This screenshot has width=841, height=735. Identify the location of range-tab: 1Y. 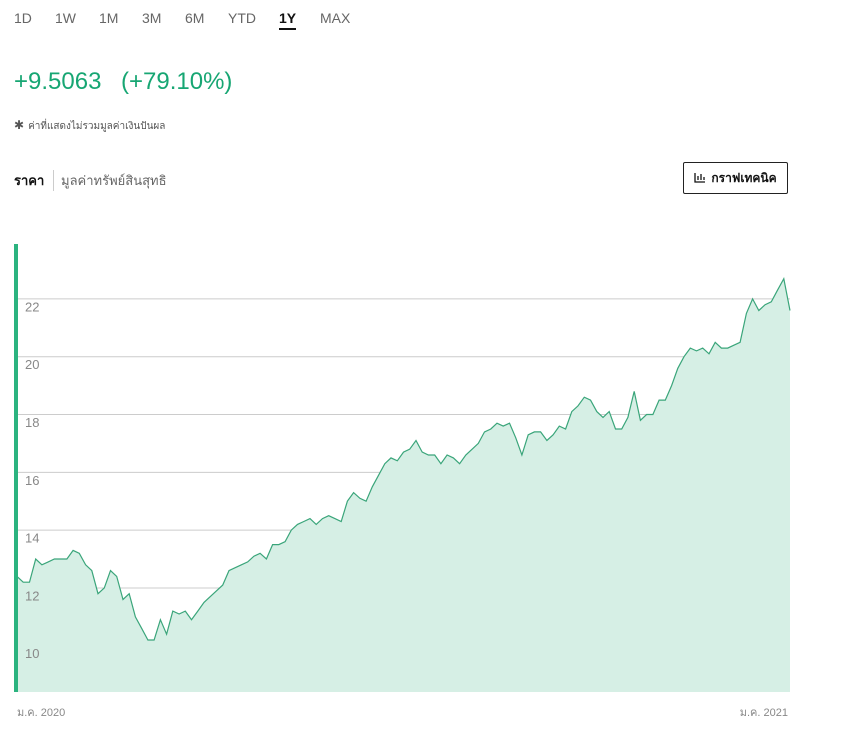
(288, 20).